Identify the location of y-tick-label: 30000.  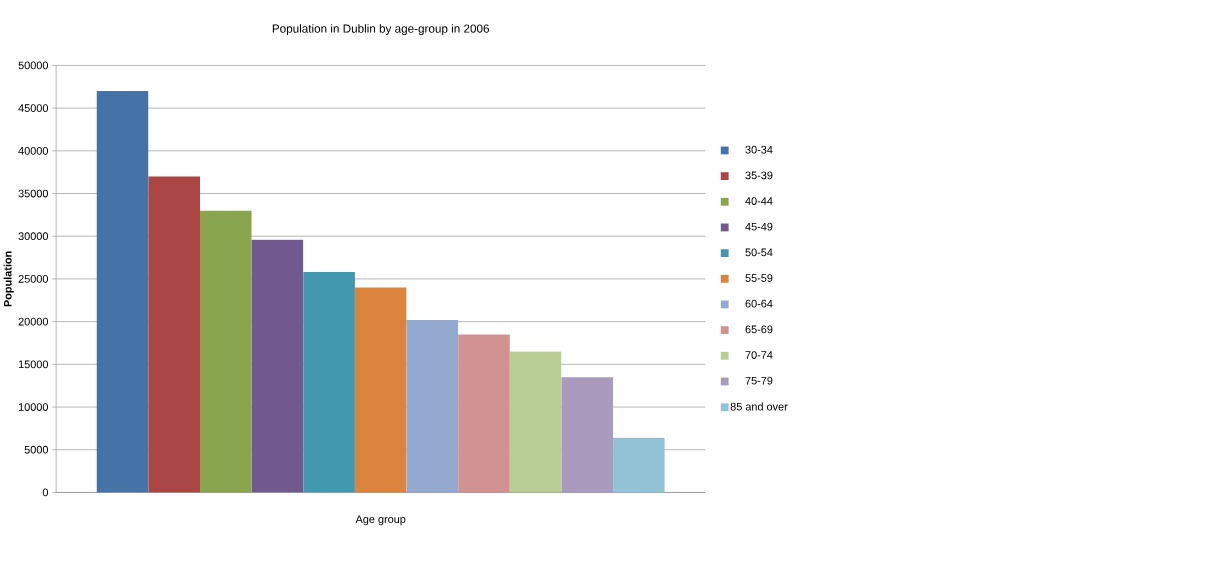
(33, 236).